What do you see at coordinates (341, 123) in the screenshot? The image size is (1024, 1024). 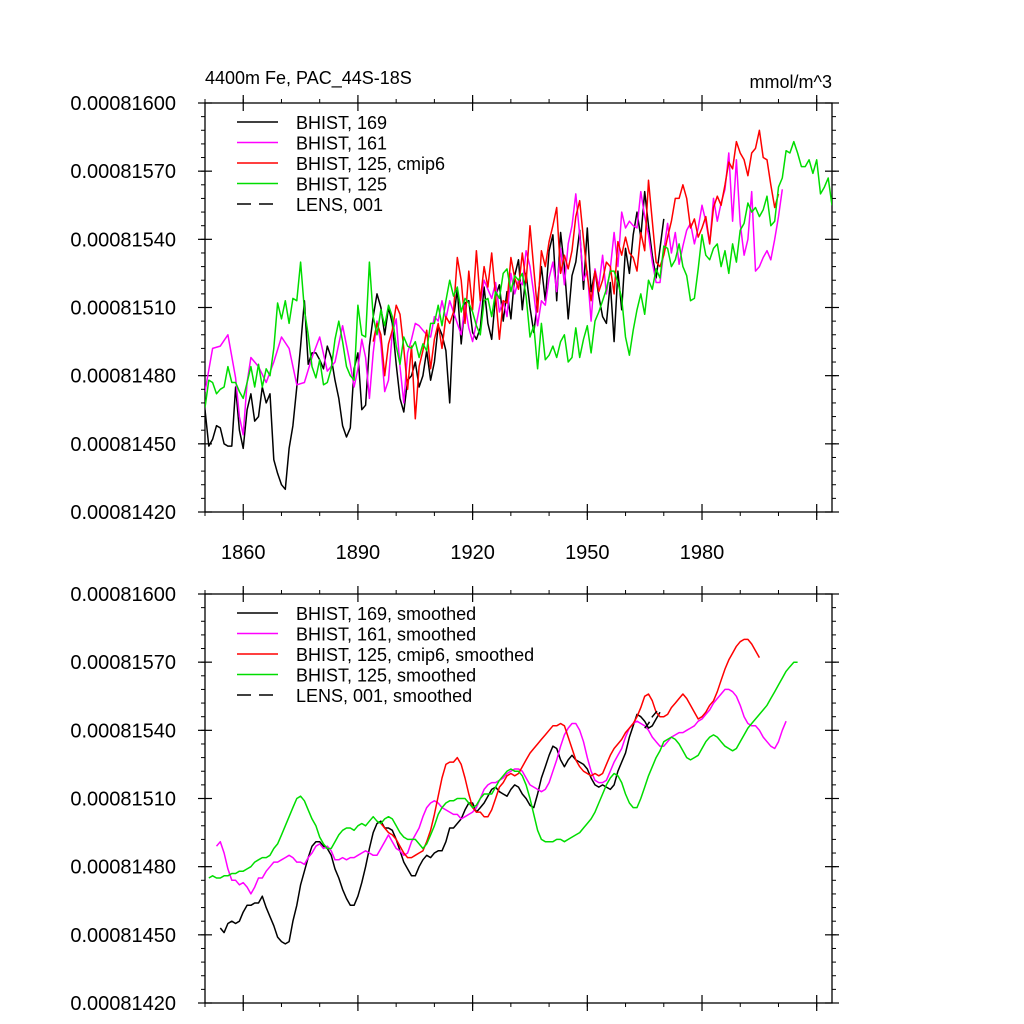 I see `legend-label: BHIST, 169` at bounding box center [341, 123].